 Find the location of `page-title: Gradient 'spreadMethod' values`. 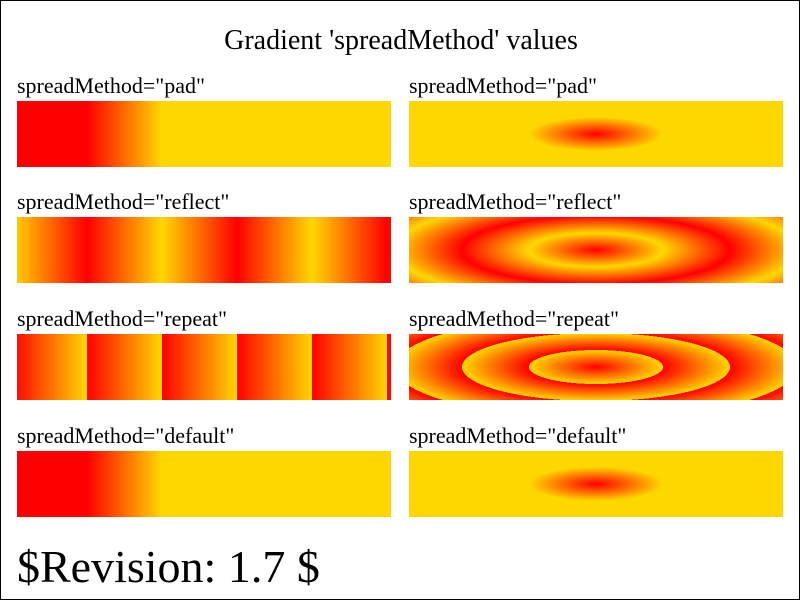

page-title: Gradient 'spreadMethod' values is located at coordinates (401, 40).